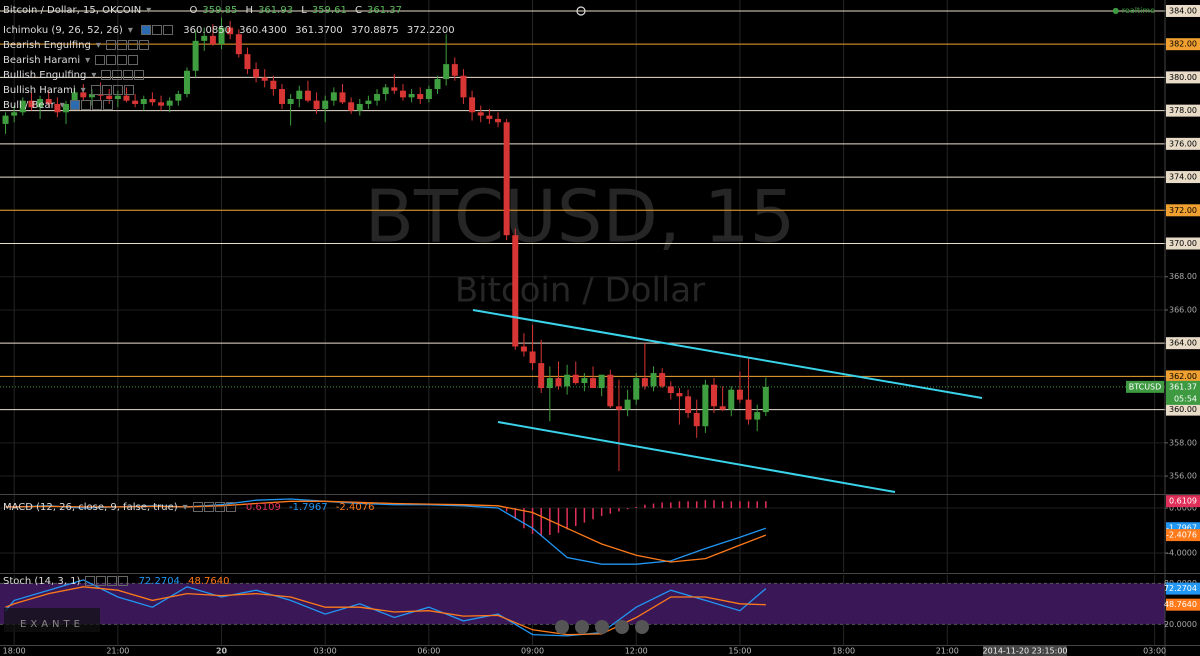  What do you see at coordinates (384, 10) in the screenshot?
I see `ohlc-value: 361.37` at bounding box center [384, 10].